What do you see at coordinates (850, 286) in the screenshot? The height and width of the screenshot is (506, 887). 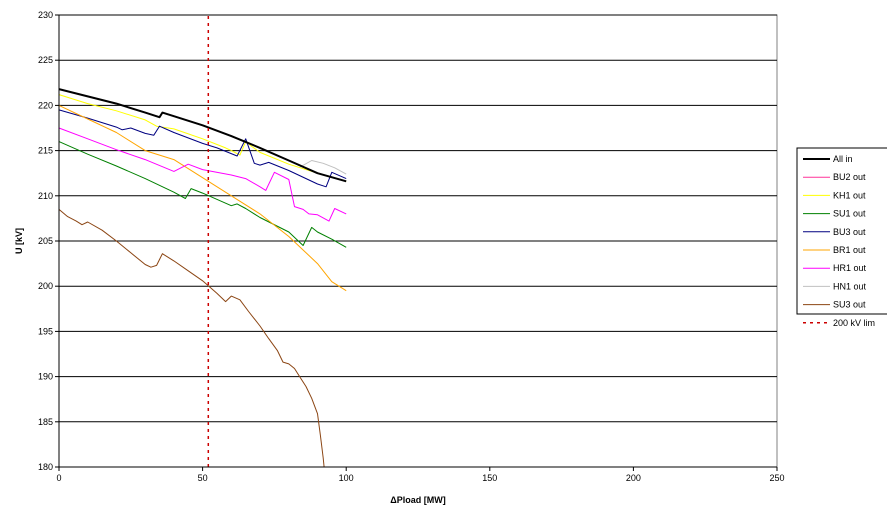 I see `legend-label-hn1-out: HN1 out` at bounding box center [850, 286].